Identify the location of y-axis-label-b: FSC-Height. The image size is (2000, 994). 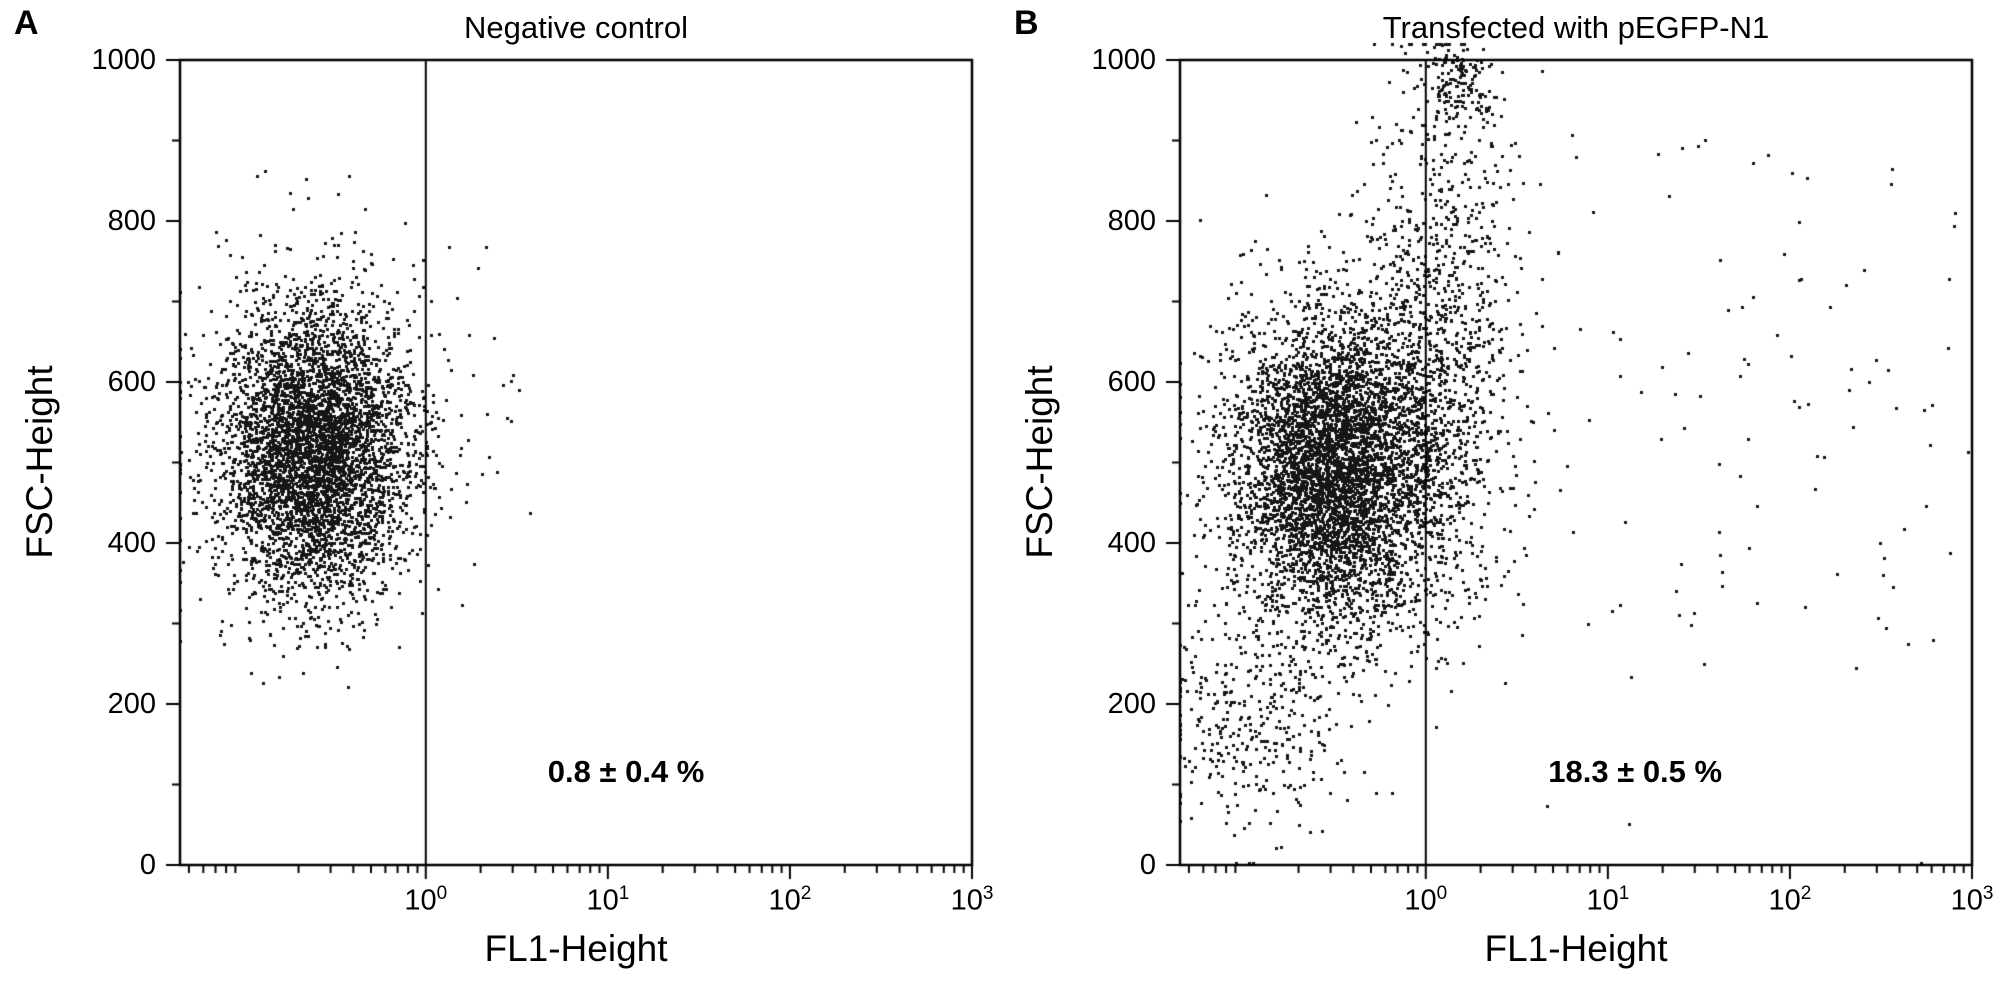
(1039, 462).